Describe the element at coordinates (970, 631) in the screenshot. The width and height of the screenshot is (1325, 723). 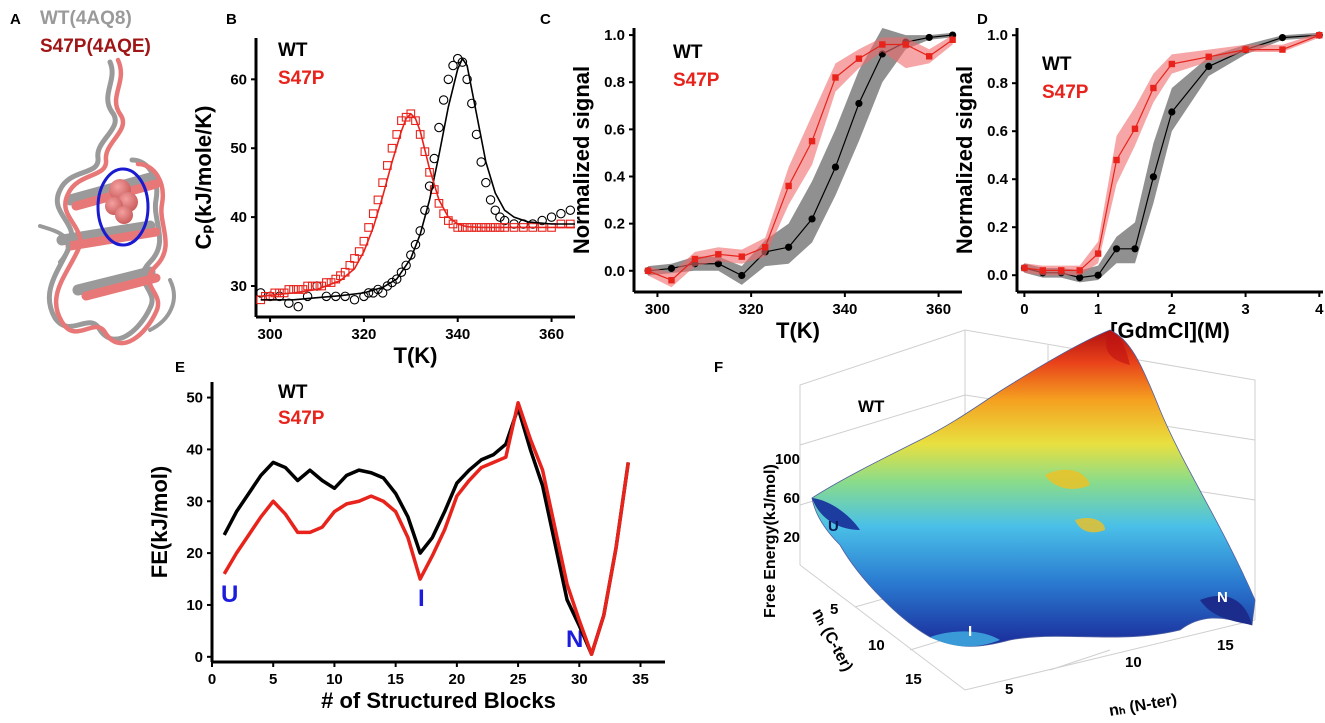
I see `surface-state-i: I` at that location.